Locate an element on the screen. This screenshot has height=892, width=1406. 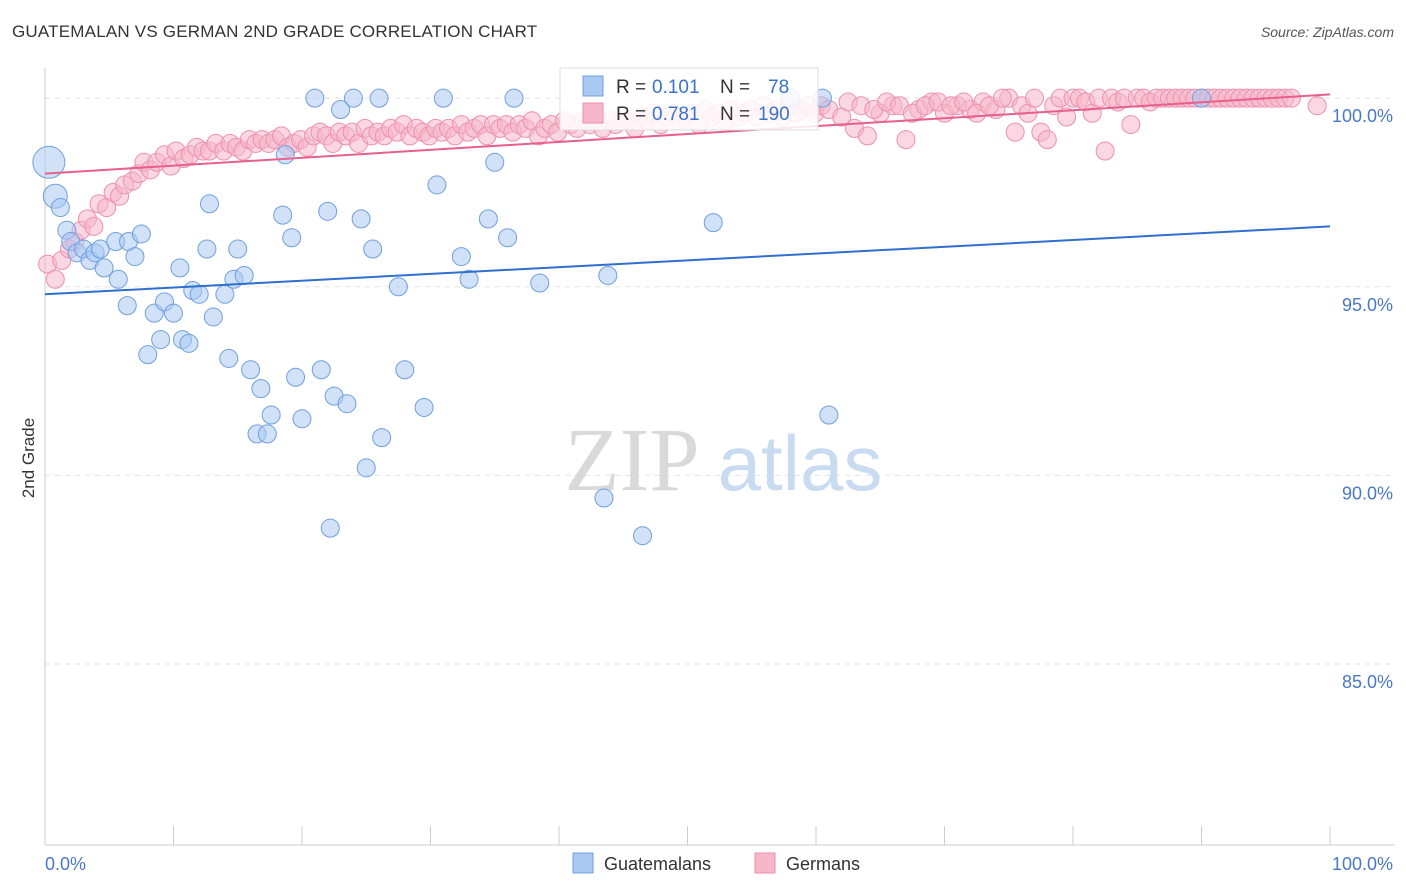
y-tick-label: 90.0% is located at coordinates (1367, 493).